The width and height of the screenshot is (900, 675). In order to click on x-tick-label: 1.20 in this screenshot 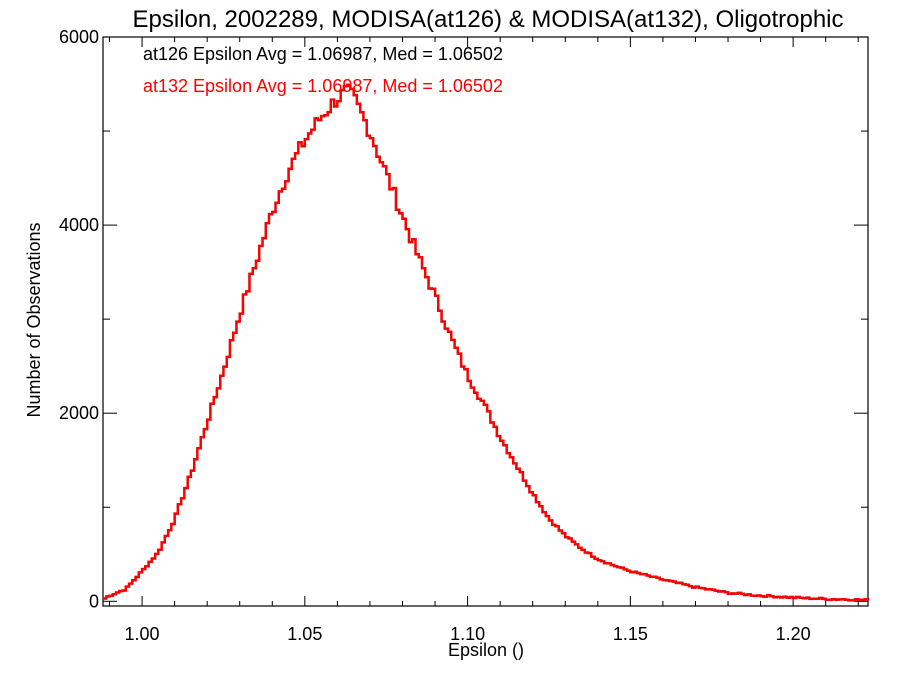, I will do `click(793, 634)`.